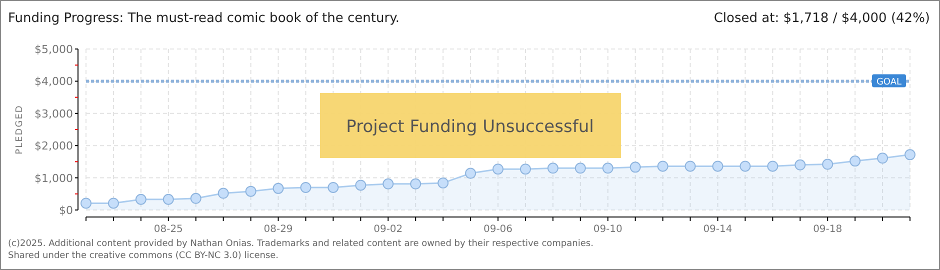  I want to click on x-tick-label: 08-25, so click(168, 229).